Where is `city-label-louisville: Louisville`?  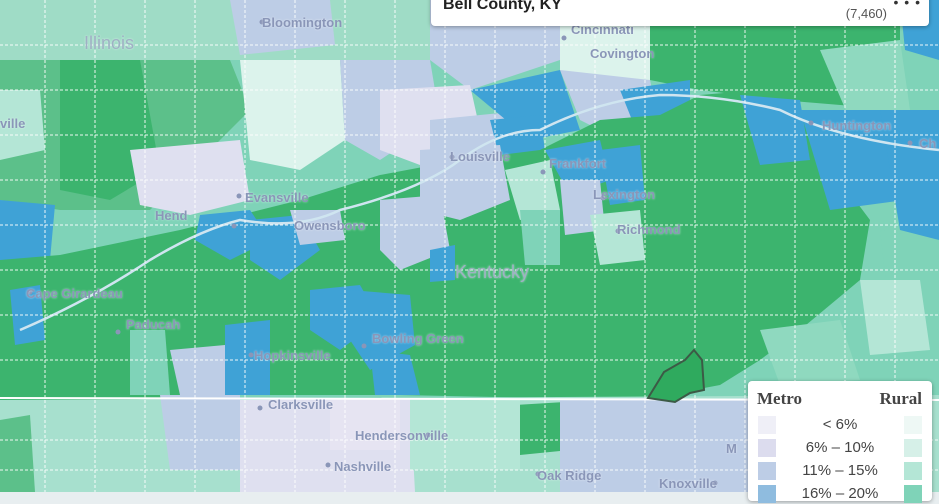 city-label-louisville: Louisville is located at coordinates (480, 156).